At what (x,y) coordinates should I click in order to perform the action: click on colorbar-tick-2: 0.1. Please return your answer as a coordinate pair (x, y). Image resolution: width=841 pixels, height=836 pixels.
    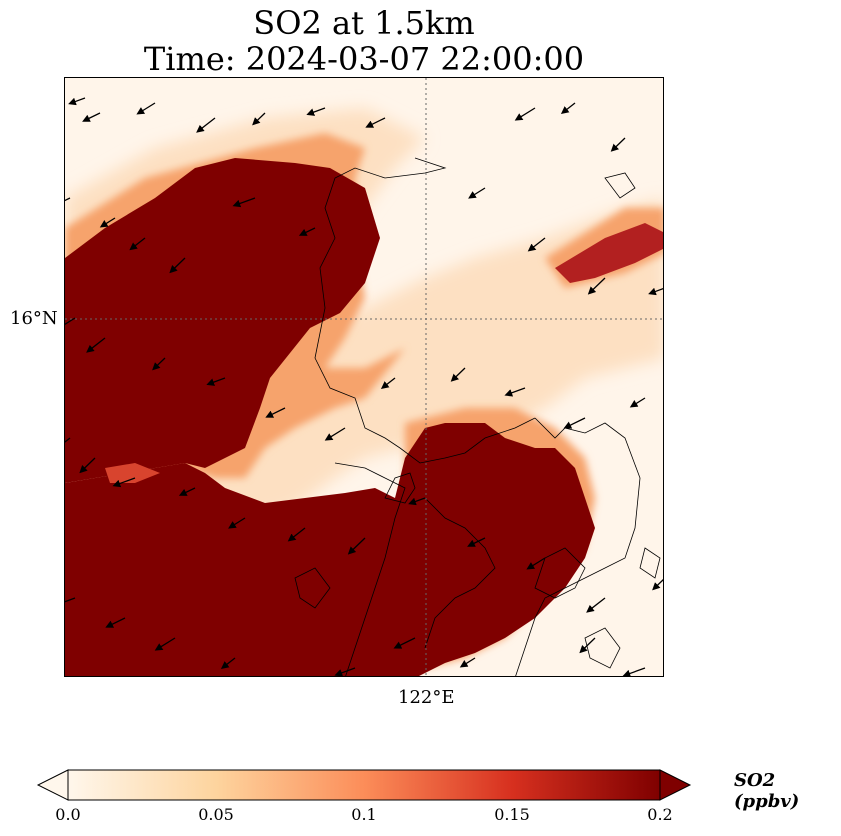
    Looking at the image, I should click on (364, 814).